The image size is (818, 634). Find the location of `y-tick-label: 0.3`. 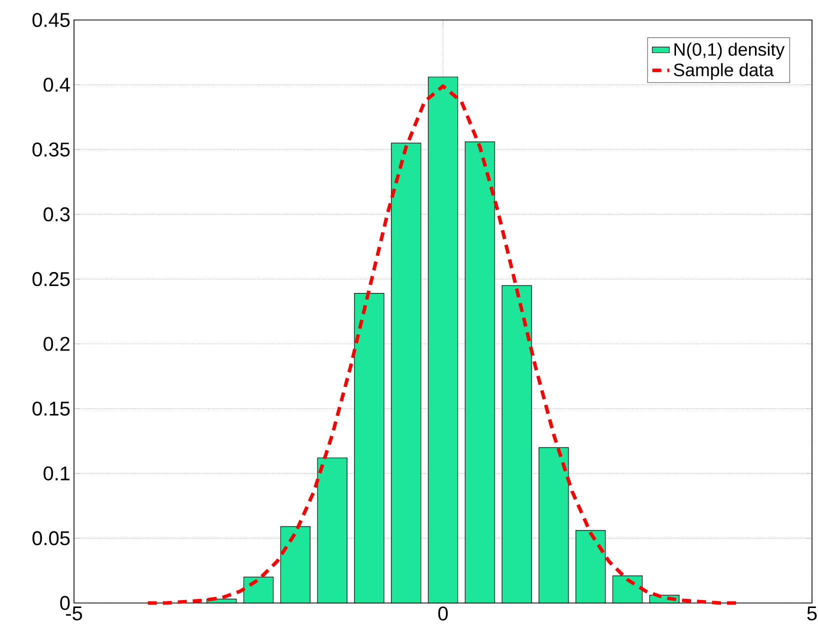

y-tick-label: 0.3 is located at coordinates (57, 214).